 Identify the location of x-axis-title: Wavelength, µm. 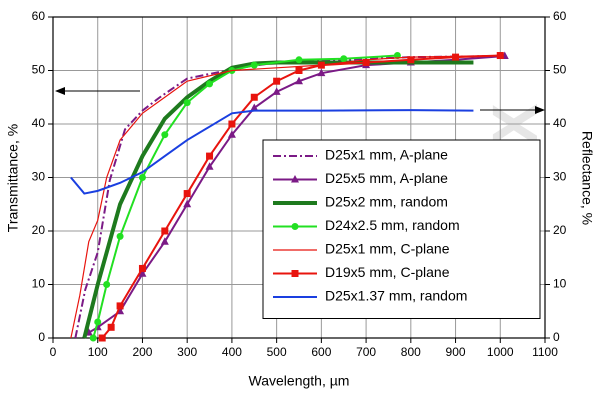
(299, 381).